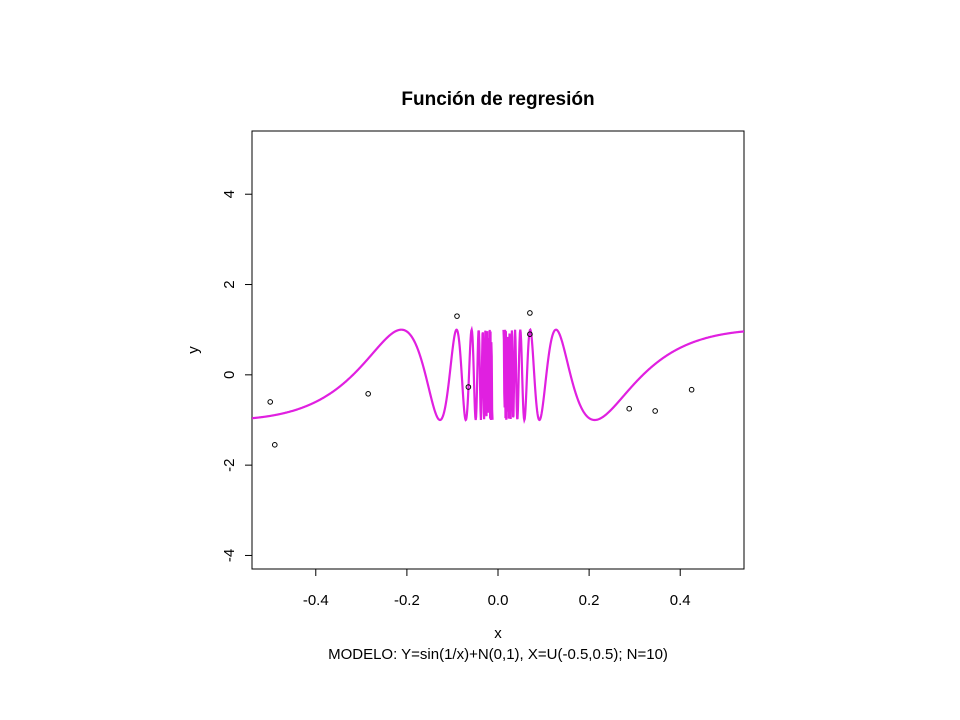  I want to click on y-tick-label: 4, so click(229, 194).